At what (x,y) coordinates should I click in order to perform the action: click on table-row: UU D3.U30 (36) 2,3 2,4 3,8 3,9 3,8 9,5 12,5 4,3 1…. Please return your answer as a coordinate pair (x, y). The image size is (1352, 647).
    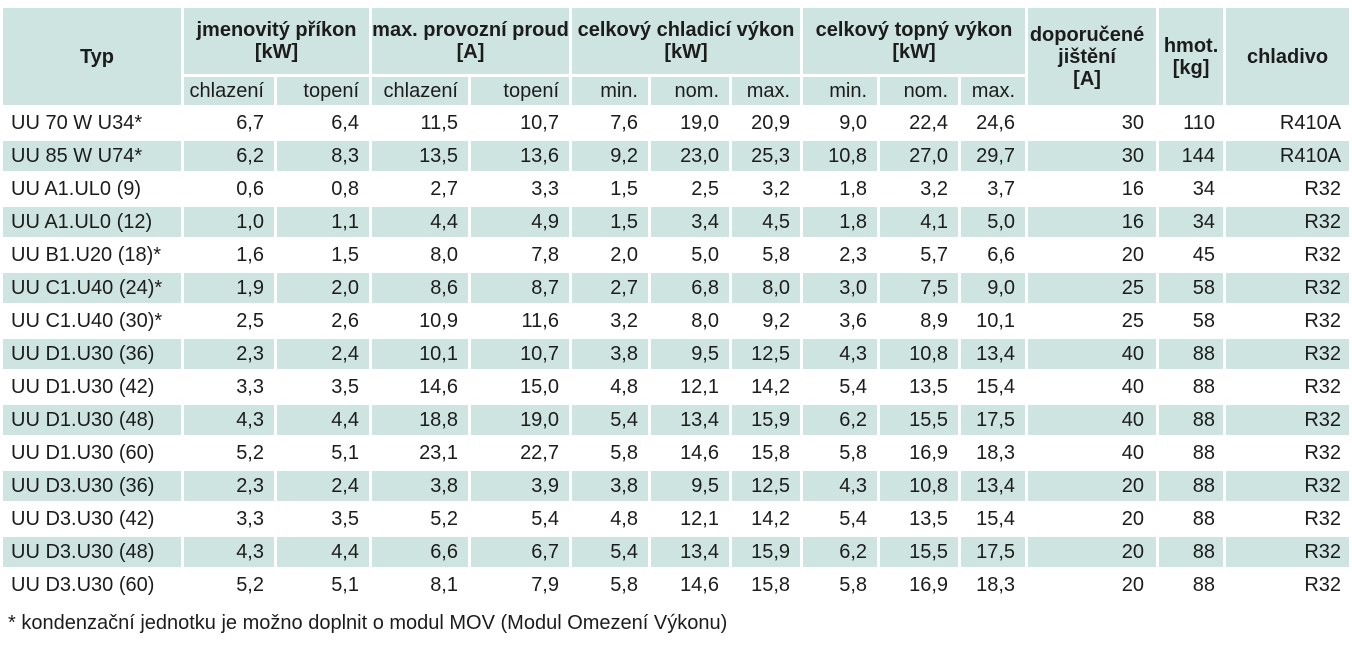
    Looking at the image, I should click on (676, 486).